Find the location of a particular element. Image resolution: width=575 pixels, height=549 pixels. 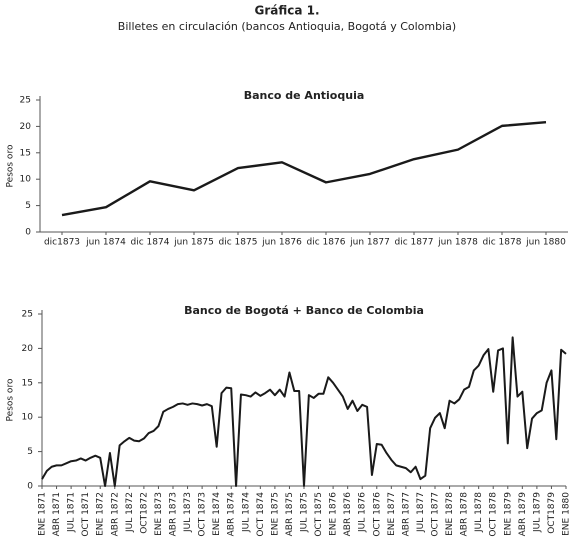

x-tick-label: dic 1875 is located at coordinates (238, 243).